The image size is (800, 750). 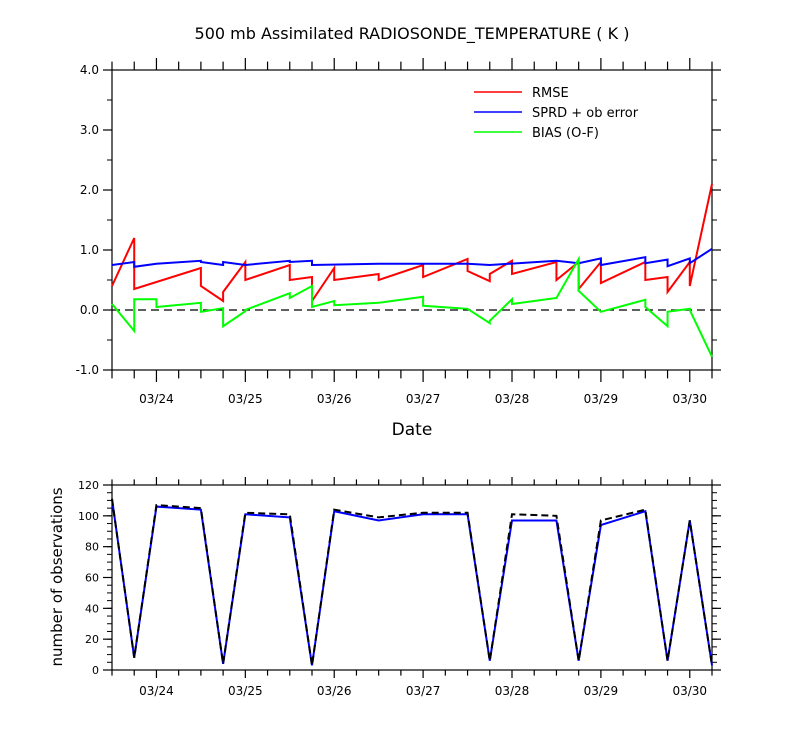 What do you see at coordinates (512, 691) in the screenshot?
I see `x-tick-label: 03/28` at bounding box center [512, 691].